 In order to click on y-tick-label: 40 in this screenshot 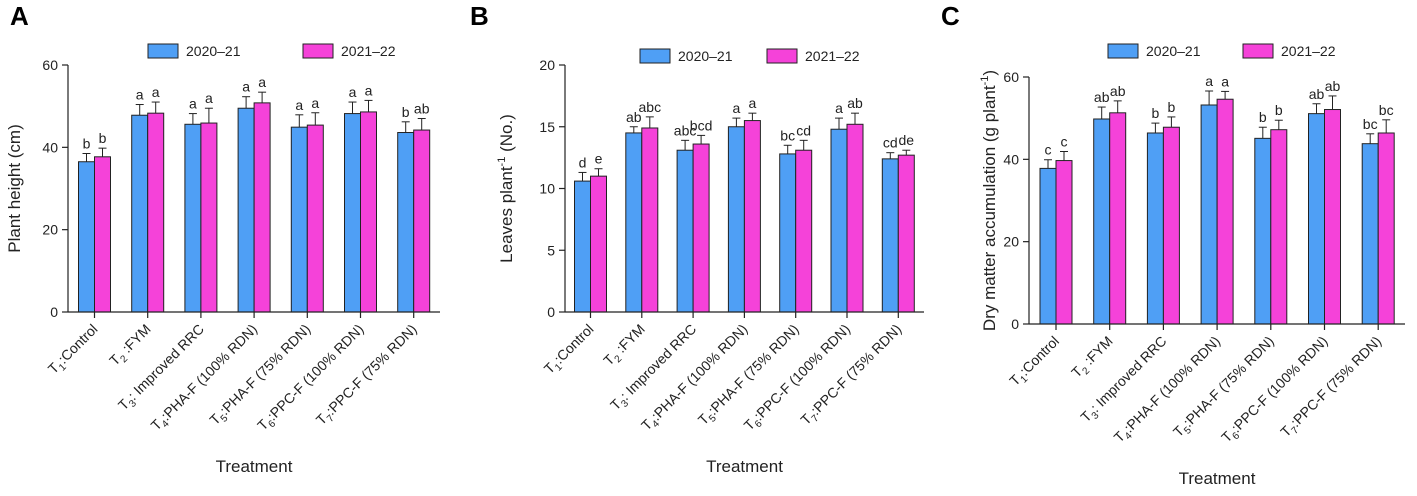, I will do `click(1011, 159)`.